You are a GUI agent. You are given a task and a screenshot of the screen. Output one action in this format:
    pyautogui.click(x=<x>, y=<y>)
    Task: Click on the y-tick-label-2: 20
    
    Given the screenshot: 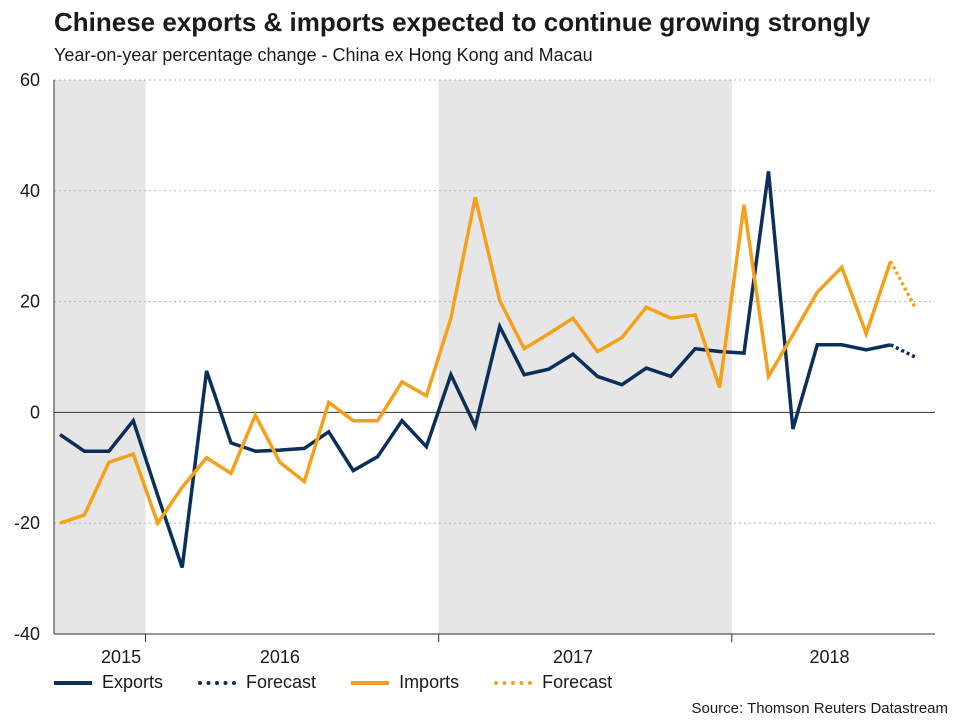 What is the action you would take?
    pyautogui.click(x=30, y=302)
    